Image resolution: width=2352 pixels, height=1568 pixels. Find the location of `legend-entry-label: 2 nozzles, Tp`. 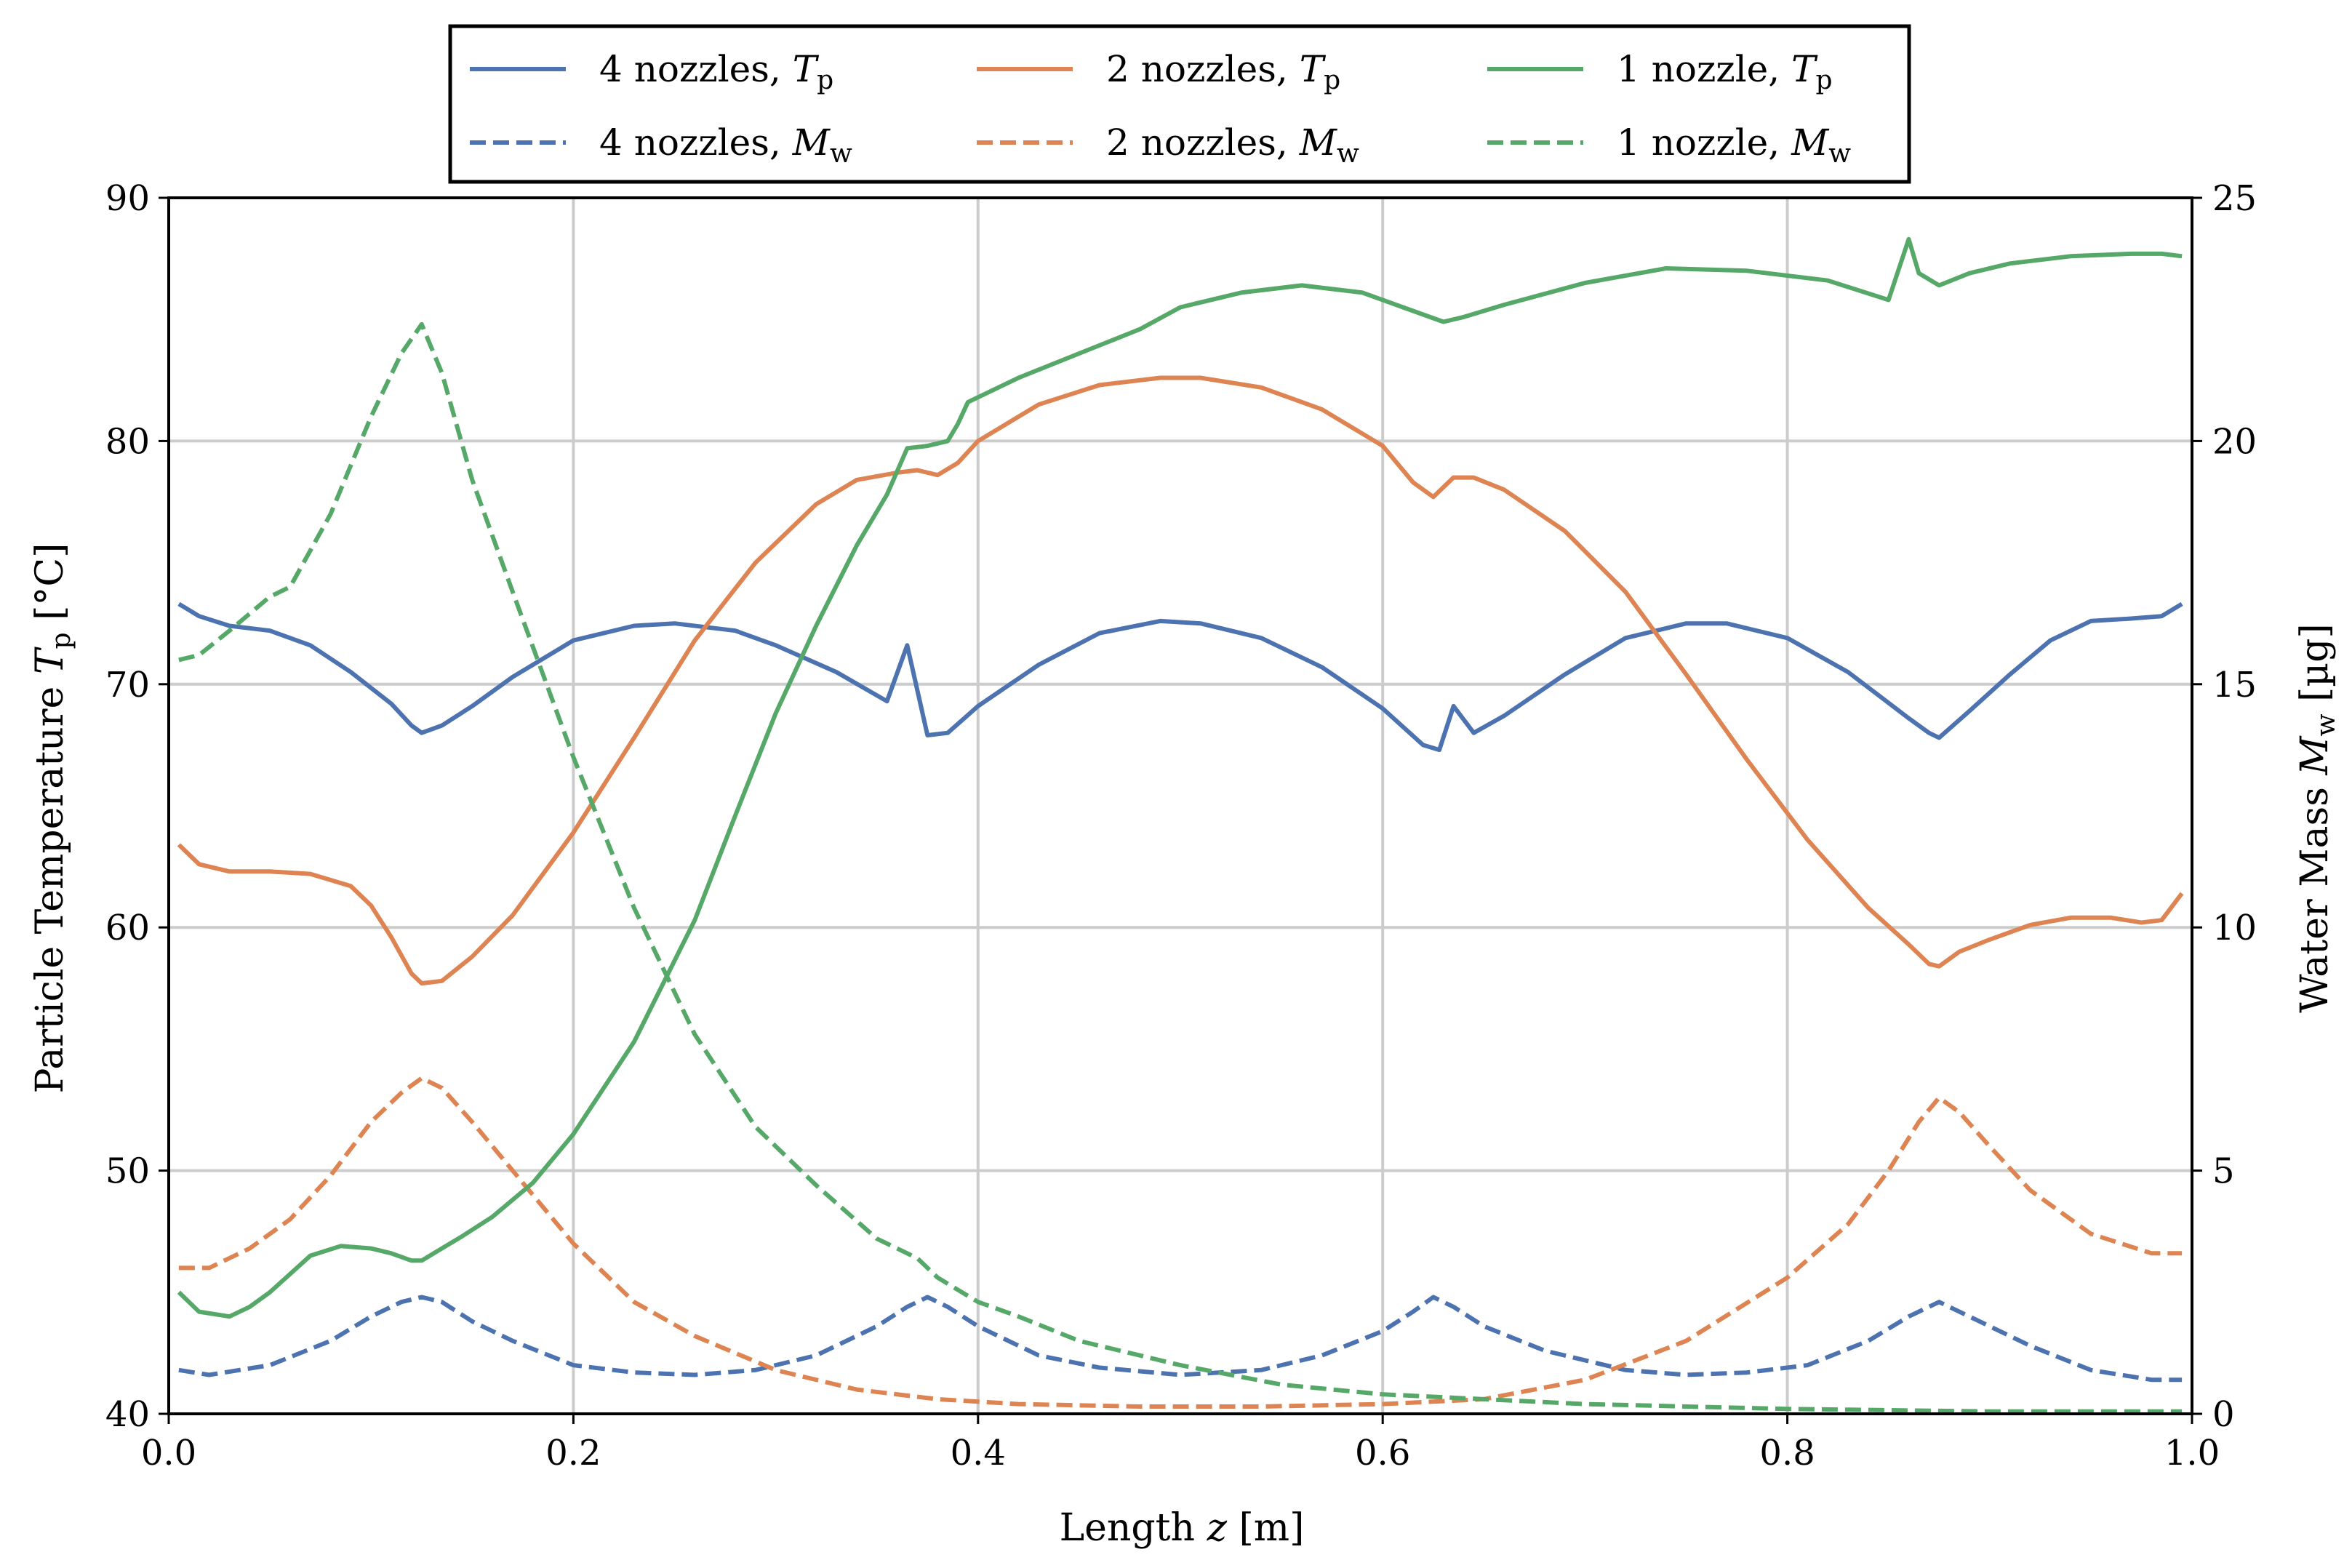

legend-entry-label: 2 nozzles, Tp is located at coordinates (1223, 71).